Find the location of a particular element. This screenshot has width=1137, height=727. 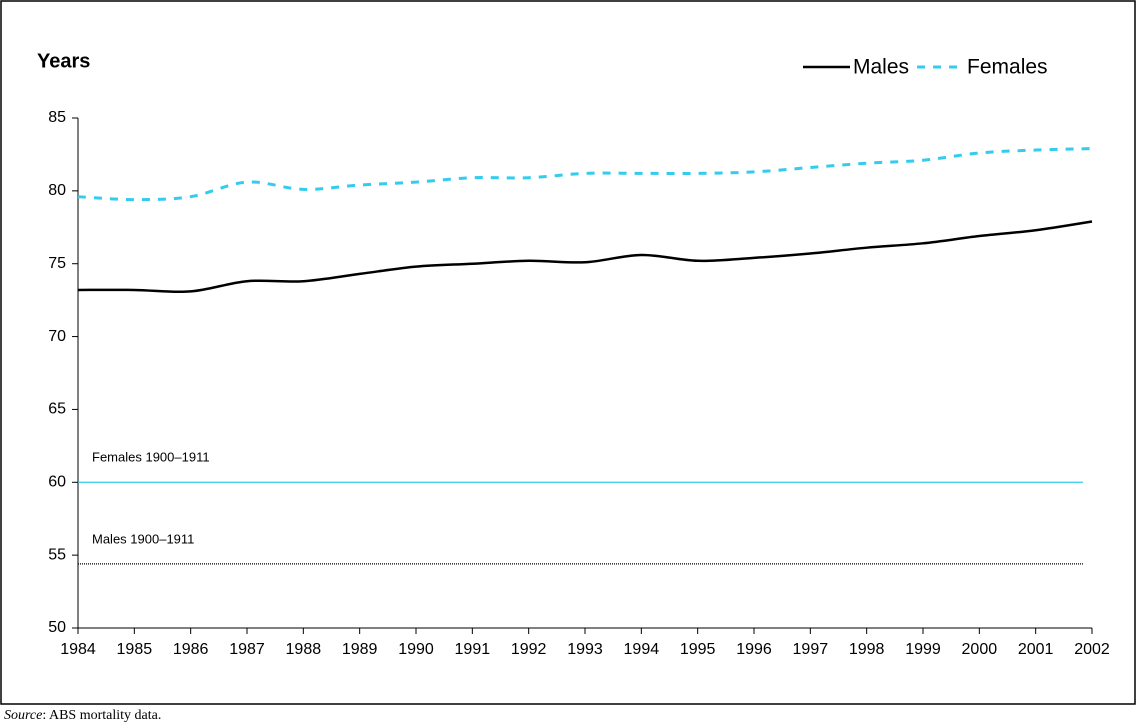

x-tick-label: 1990 is located at coordinates (416, 649).